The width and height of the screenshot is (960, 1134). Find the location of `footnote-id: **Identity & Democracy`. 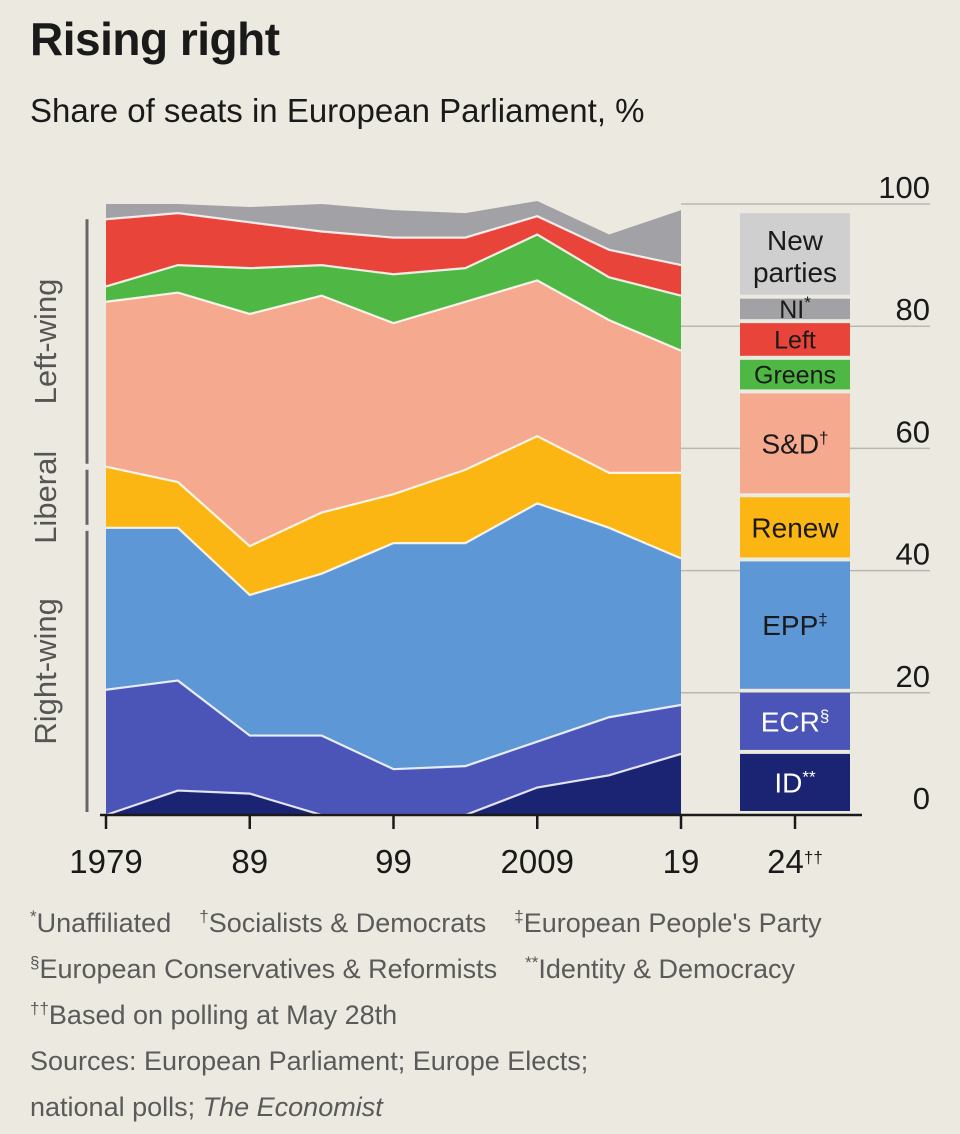

footnote-id: **Identity & Democracy is located at coordinates (660, 968).